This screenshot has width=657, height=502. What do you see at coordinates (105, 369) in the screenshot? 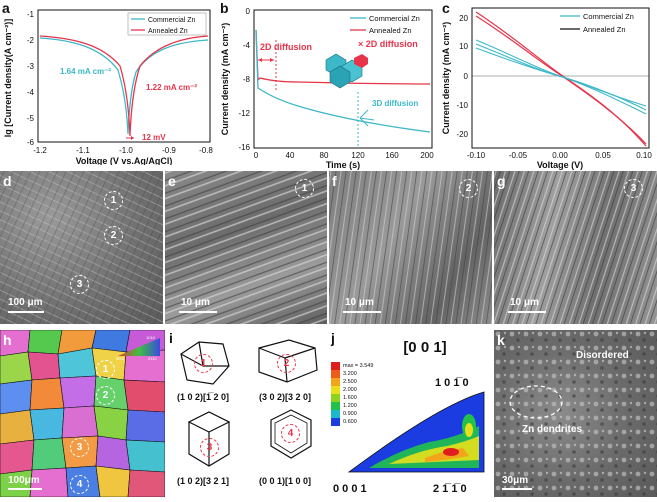
I see `h-mark-1: 1` at bounding box center [105, 369].